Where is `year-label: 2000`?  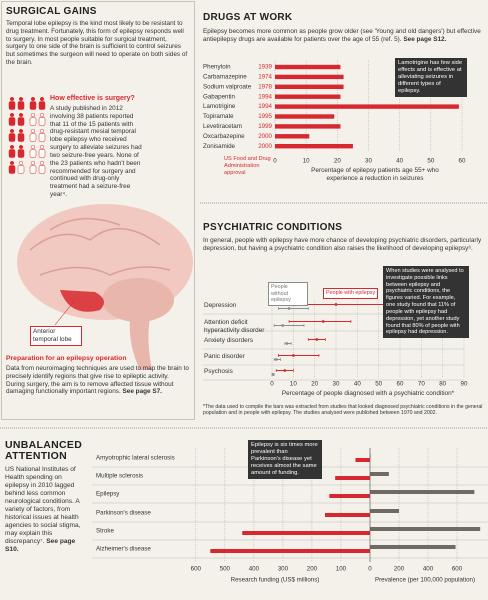
year-label: 2000 is located at coordinates (265, 136).